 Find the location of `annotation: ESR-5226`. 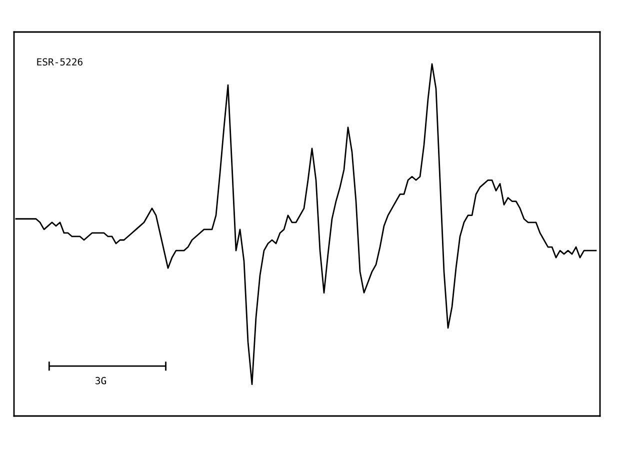

annotation: ESR-5226 is located at coordinates (59, 62).